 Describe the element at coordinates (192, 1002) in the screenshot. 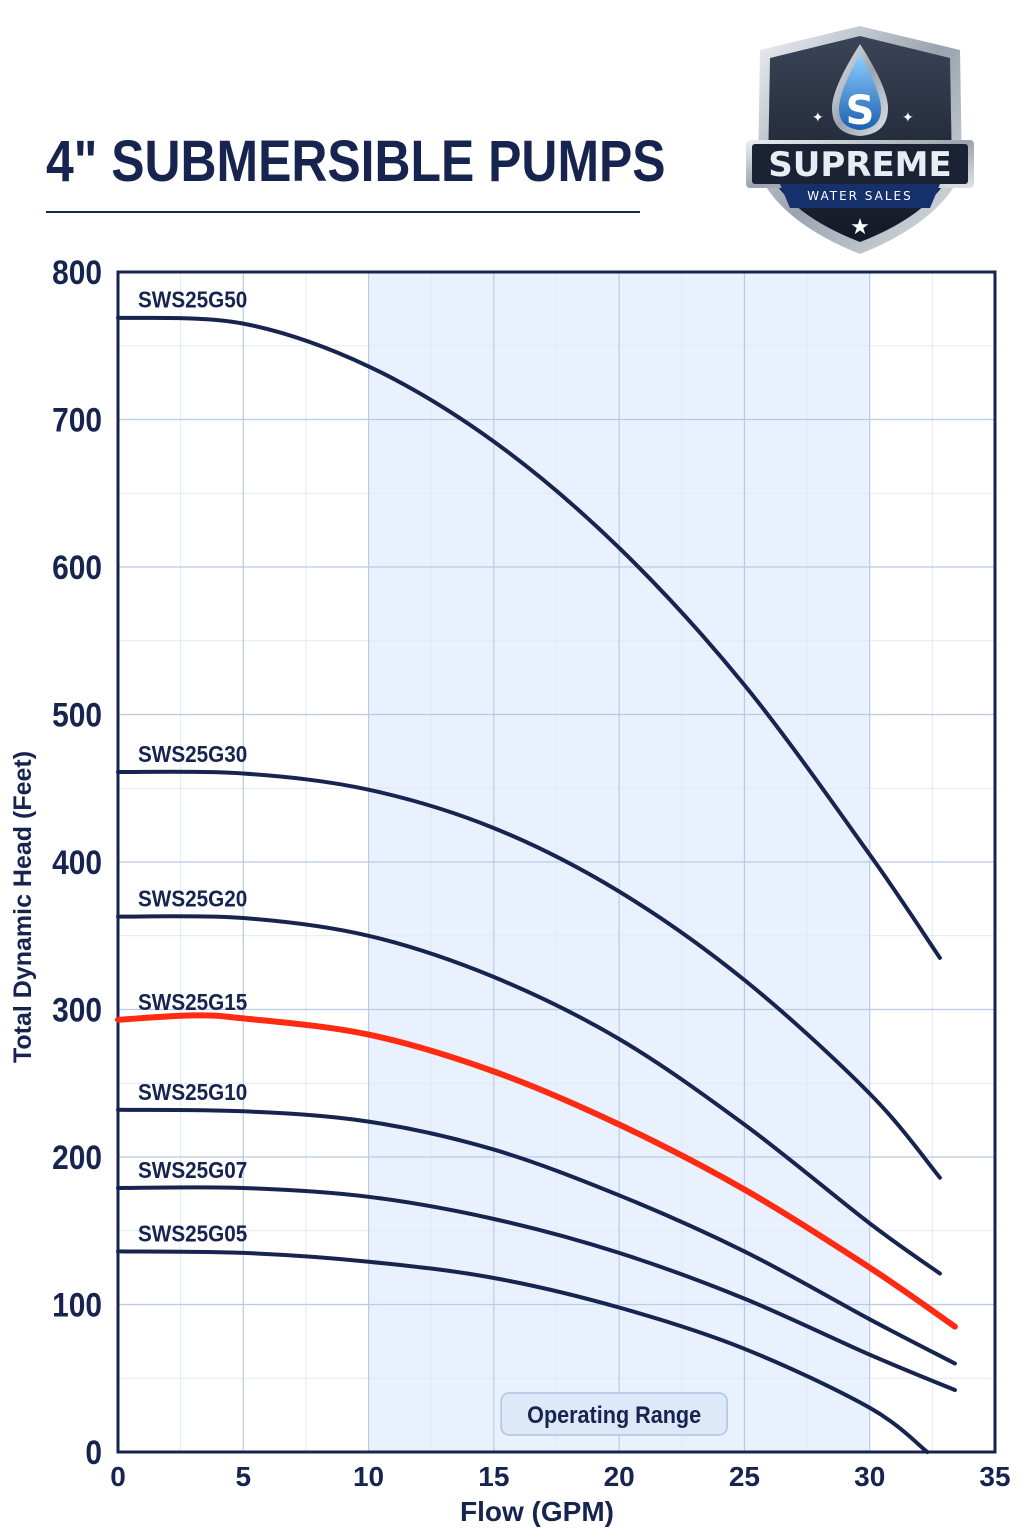

I see `series-label: SWS25G15` at that location.